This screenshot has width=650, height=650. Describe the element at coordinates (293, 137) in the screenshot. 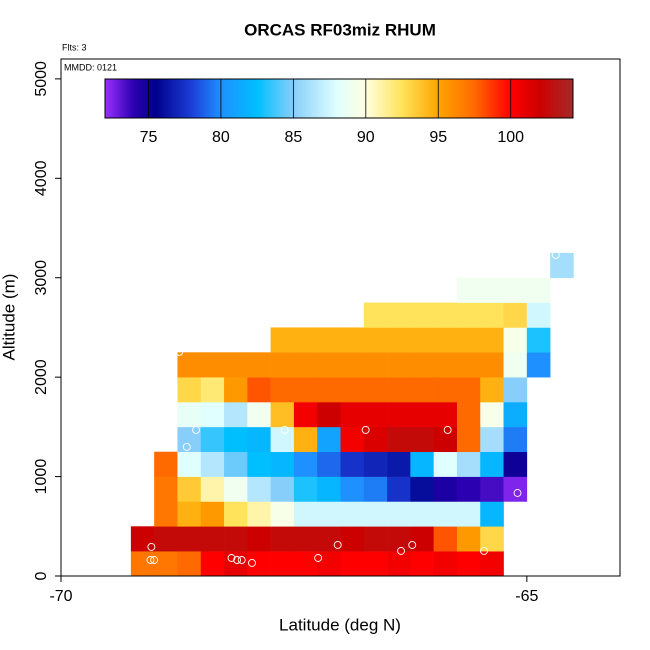

I see `colorbar-tick-label: 85` at that location.